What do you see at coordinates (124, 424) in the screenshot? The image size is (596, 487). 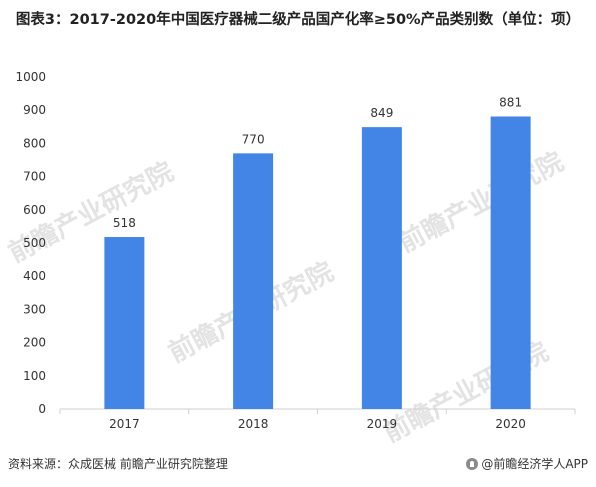 I see `x-tick-label: 2017` at bounding box center [124, 424].